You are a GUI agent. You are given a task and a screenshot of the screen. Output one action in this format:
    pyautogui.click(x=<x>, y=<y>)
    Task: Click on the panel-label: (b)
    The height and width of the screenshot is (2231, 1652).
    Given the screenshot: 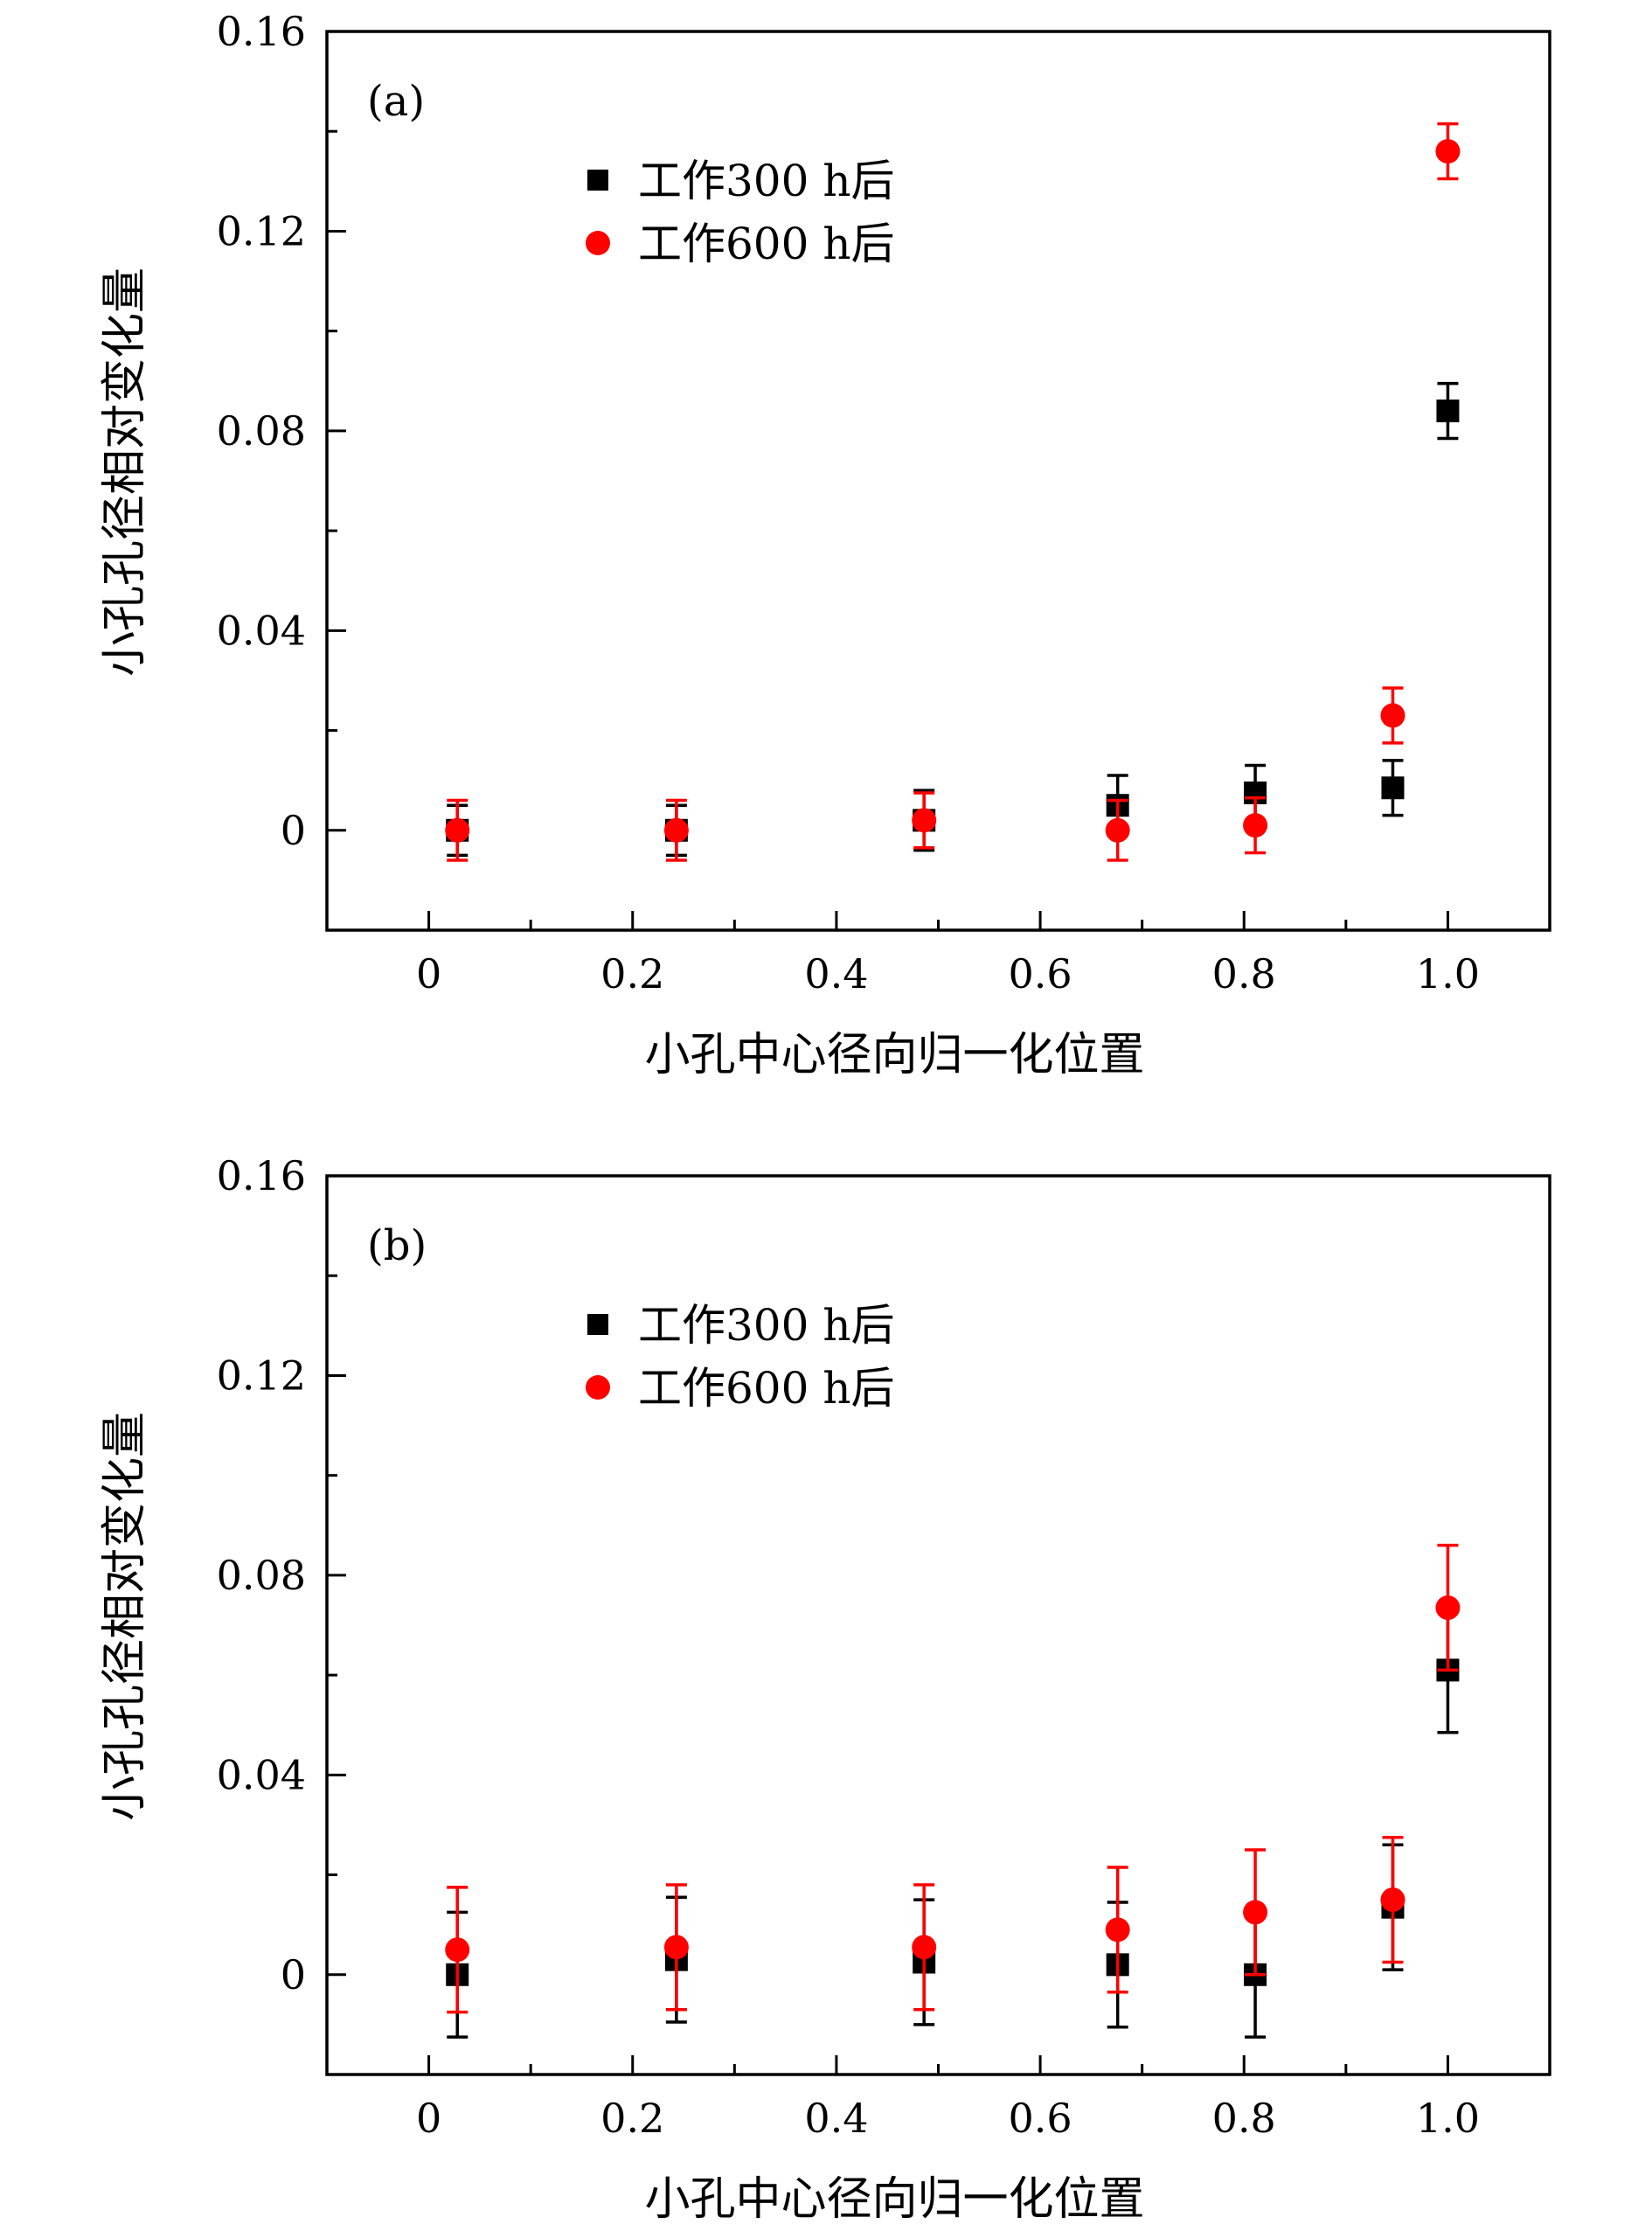 What is the action you would take?
    pyautogui.click(x=397, y=1245)
    